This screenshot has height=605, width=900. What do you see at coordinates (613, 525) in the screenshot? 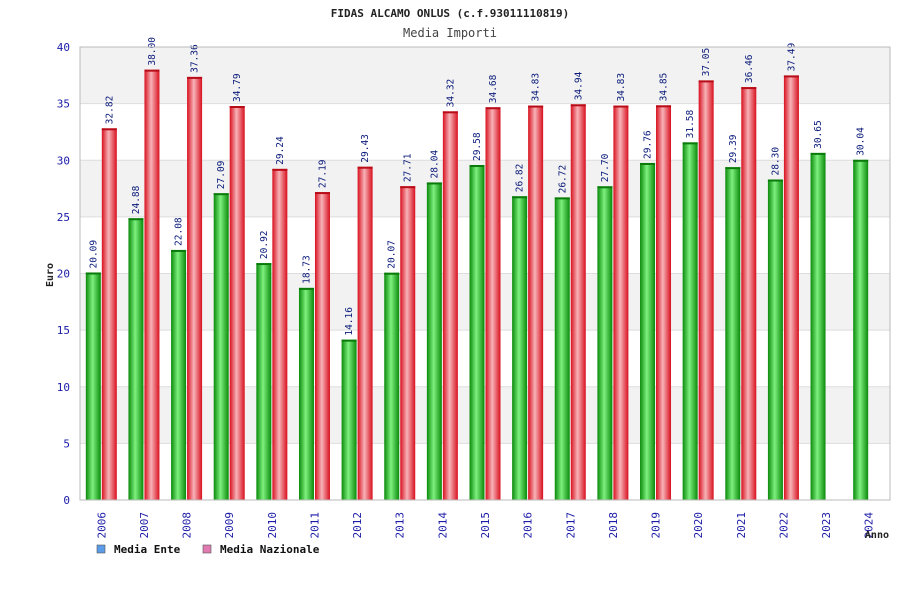
I see `x-tick-label: 2018` at bounding box center [613, 525].